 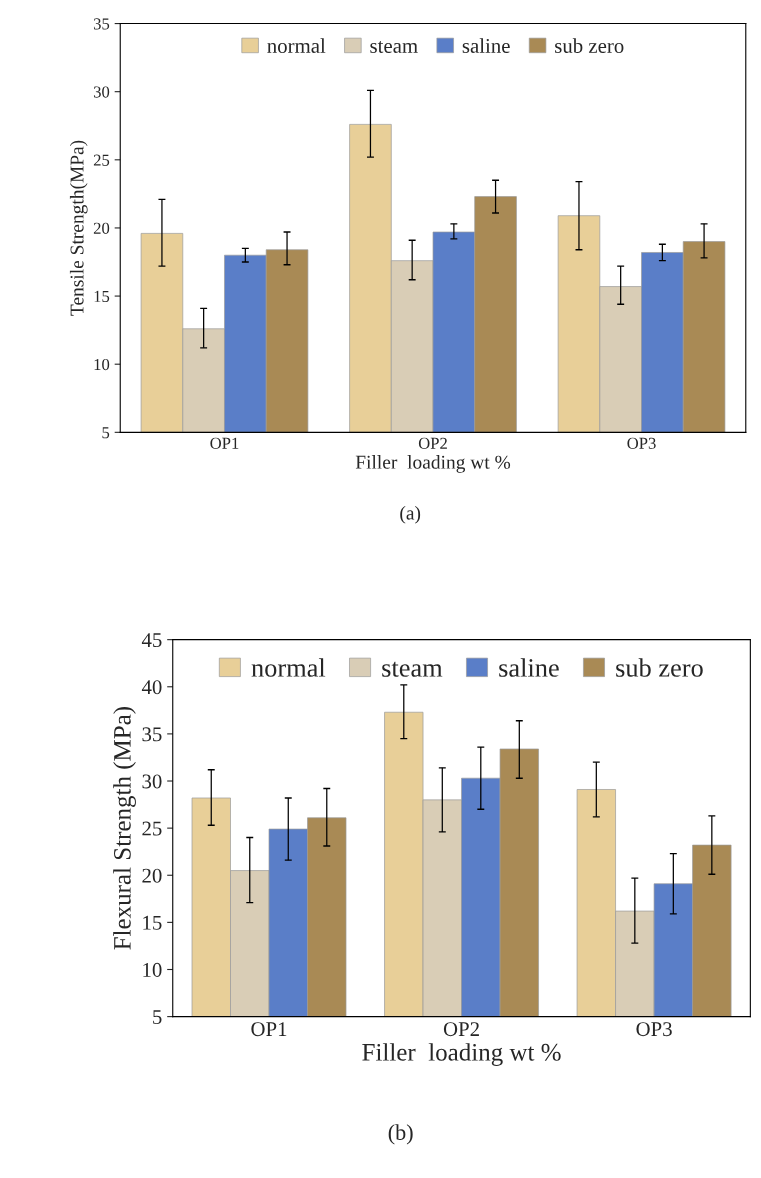 What do you see at coordinates (410, 514) in the screenshot?
I see `text: (a)` at bounding box center [410, 514].